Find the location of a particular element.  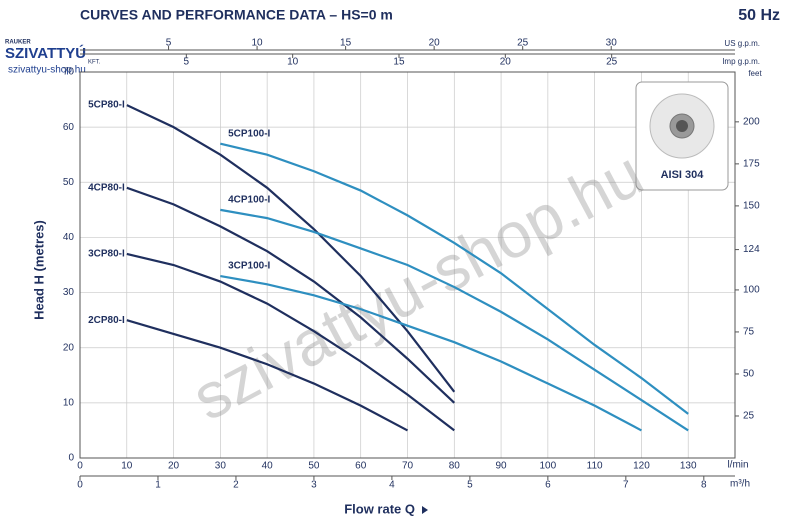

usgpm-tick-label: 15 is located at coordinates (346, 43).